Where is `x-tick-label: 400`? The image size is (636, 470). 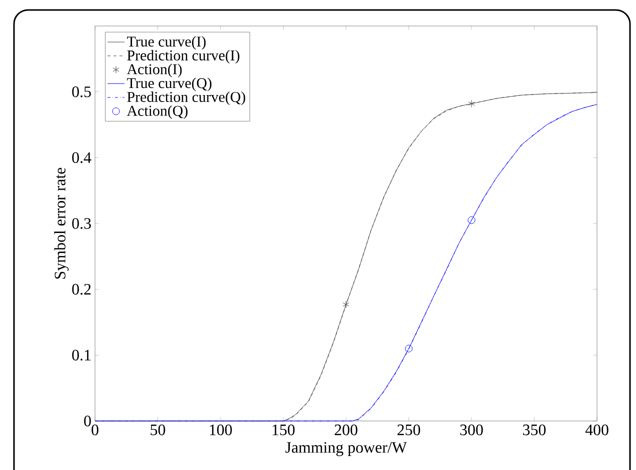 x-tick-label: 400 is located at coordinates (596, 430).